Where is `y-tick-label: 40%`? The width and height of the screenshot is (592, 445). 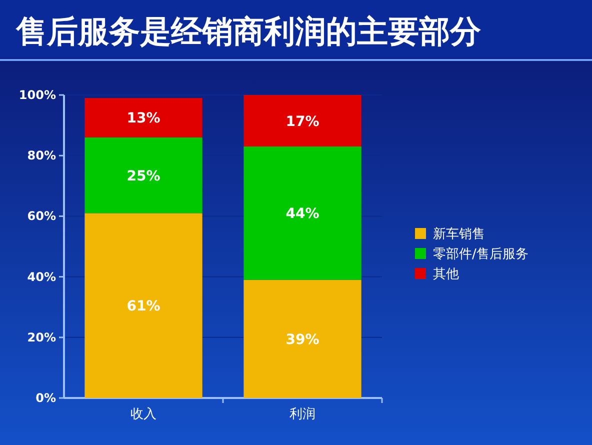
y-tick-label: 40% is located at coordinates (41, 277).